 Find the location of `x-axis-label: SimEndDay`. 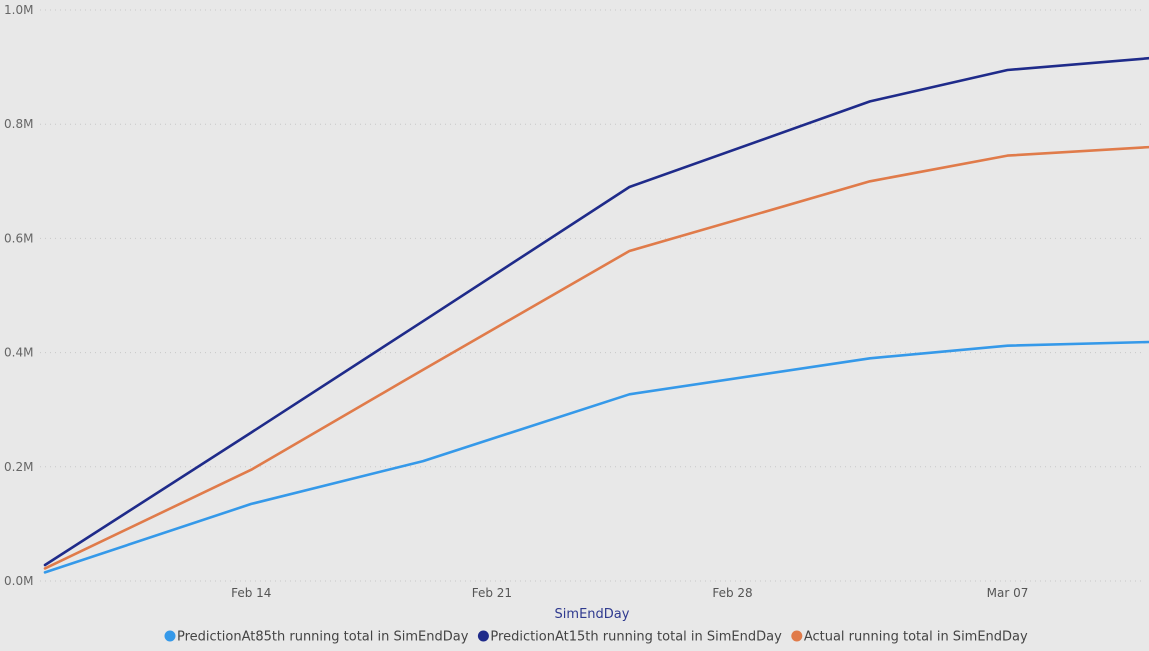

x-axis-label: SimEndDay is located at coordinates (592, 614).